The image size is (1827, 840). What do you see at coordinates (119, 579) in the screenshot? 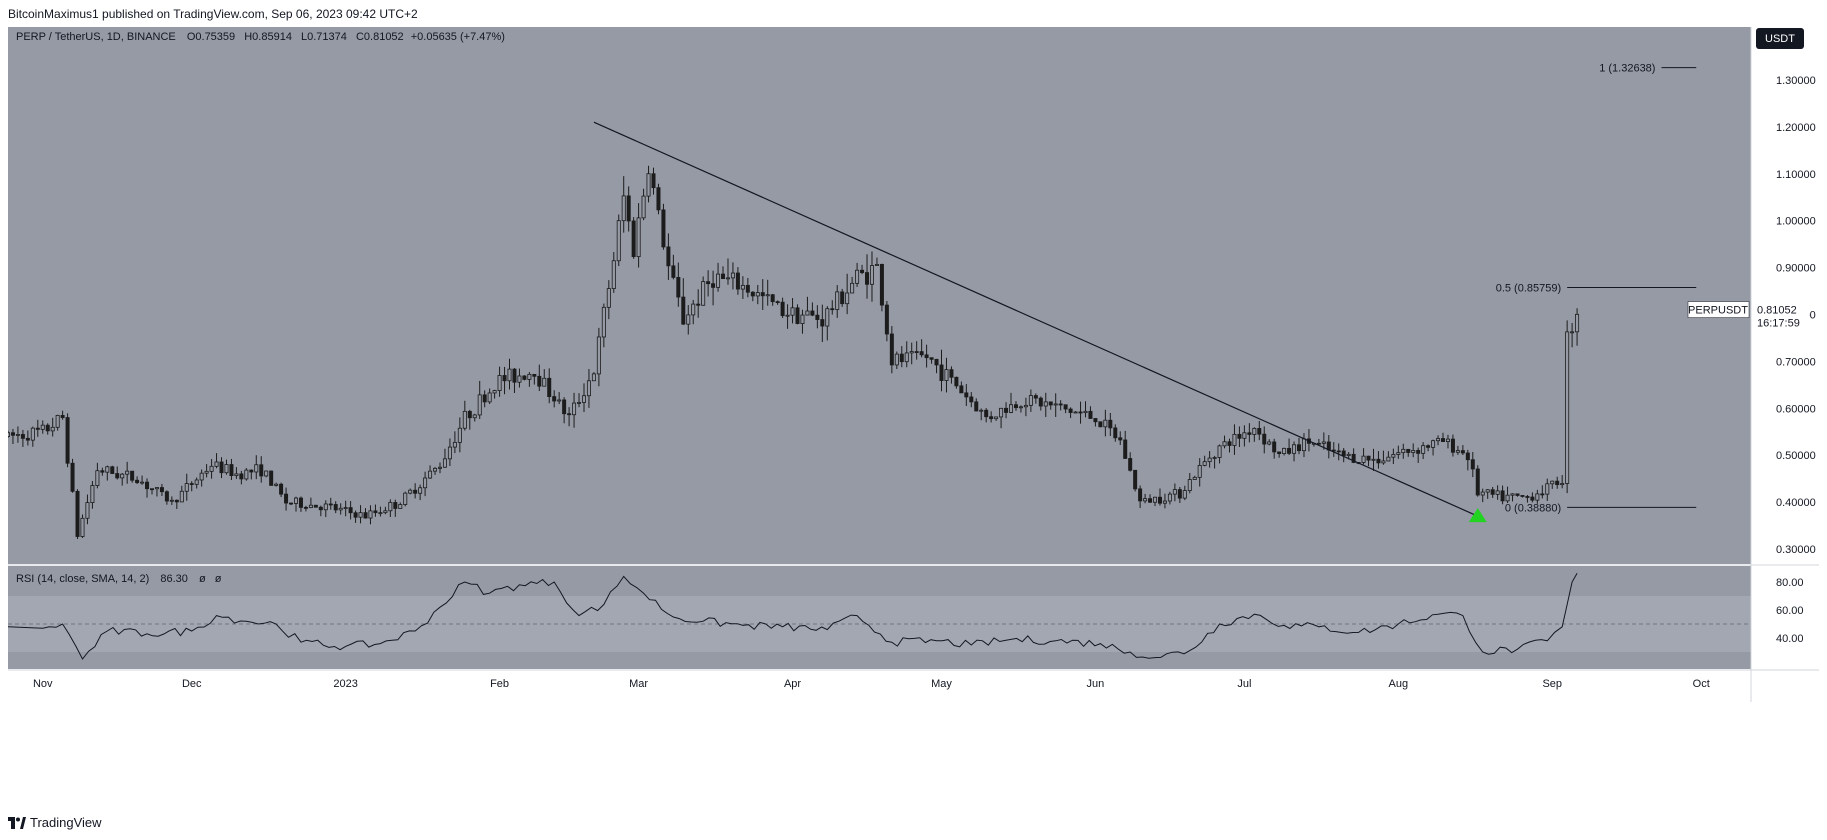
I see `rsi-legend: RSI (14, close, SMA, 14, 2) 86.30 ø ø` at bounding box center [119, 579].